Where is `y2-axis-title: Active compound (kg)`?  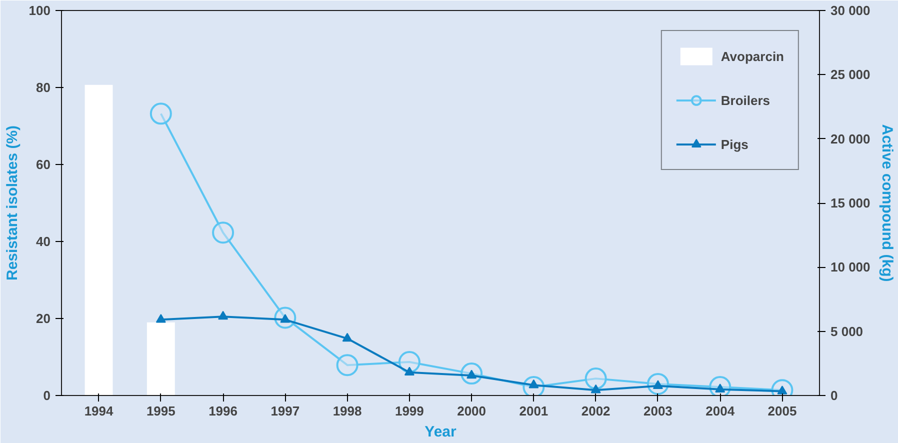
y2-axis-title: Active compound (kg) is located at coordinates (887, 203).